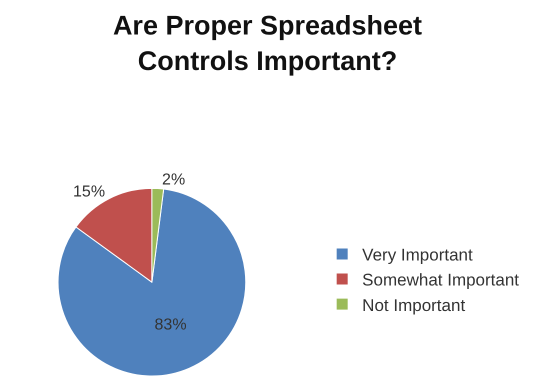  What do you see at coordinates (170, 325) in the screenshot?
I see `data-label: 83%` at bounding box center [170, 325].